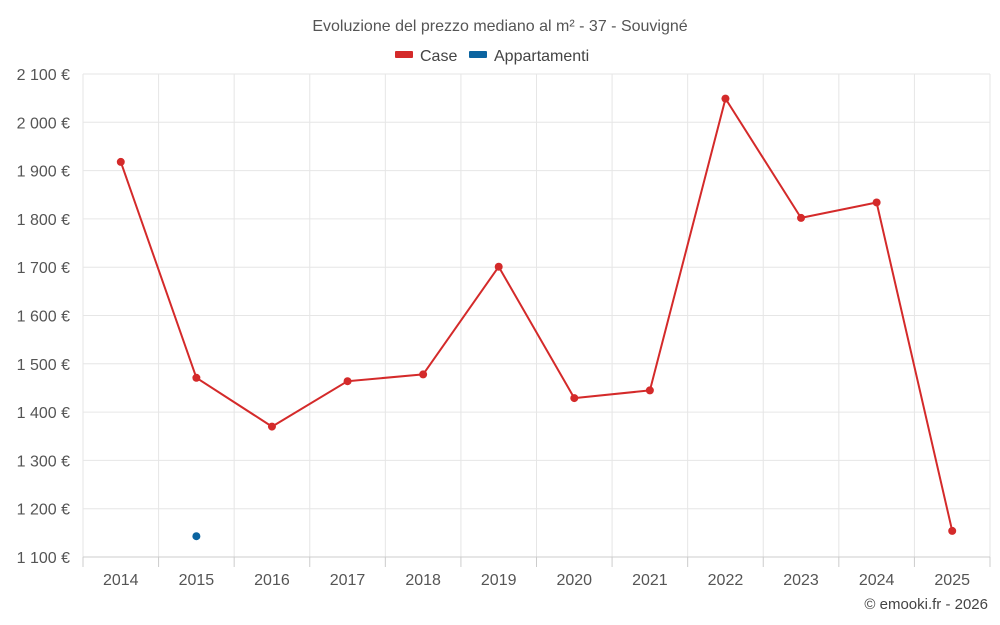  Describe the element at coordinates (801, 217) in the screenshot. I see `data-point-case-2023` at that location.